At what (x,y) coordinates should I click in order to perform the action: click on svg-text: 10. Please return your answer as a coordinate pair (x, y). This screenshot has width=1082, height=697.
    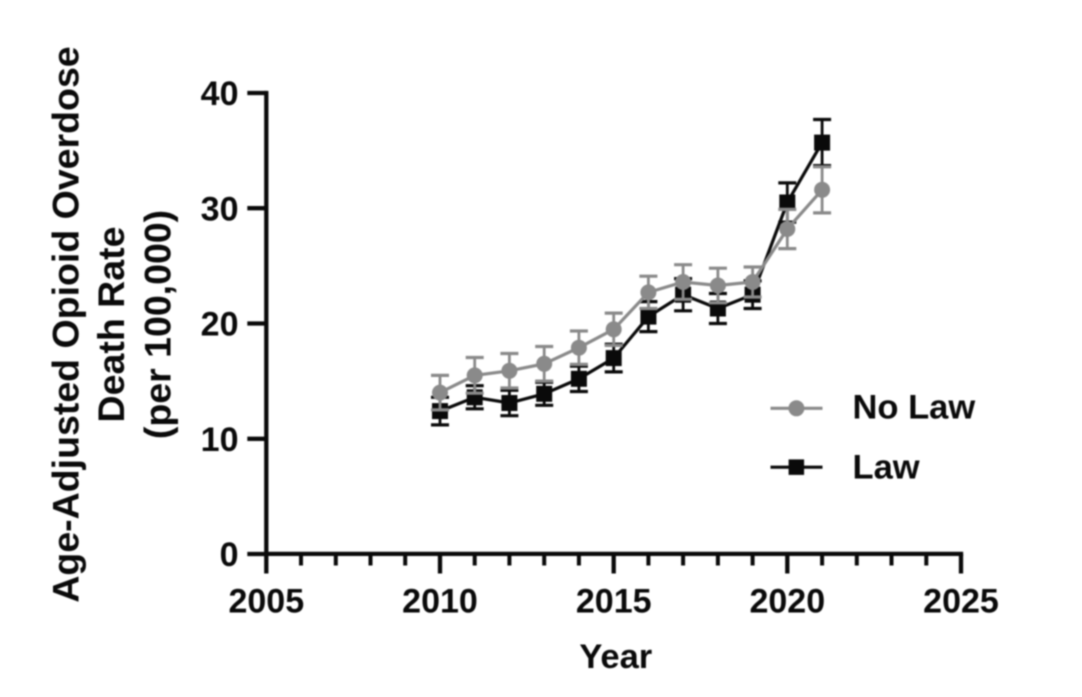
    Looking at the image, I should click on (220, 440).